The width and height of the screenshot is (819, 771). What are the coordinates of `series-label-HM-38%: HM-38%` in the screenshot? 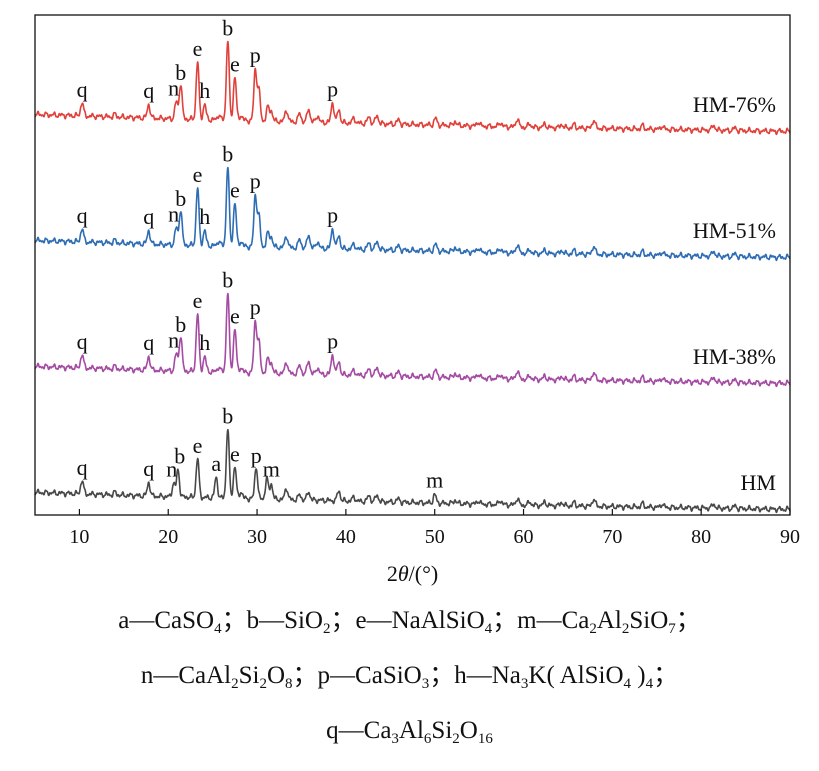 It's located at (734, 356).